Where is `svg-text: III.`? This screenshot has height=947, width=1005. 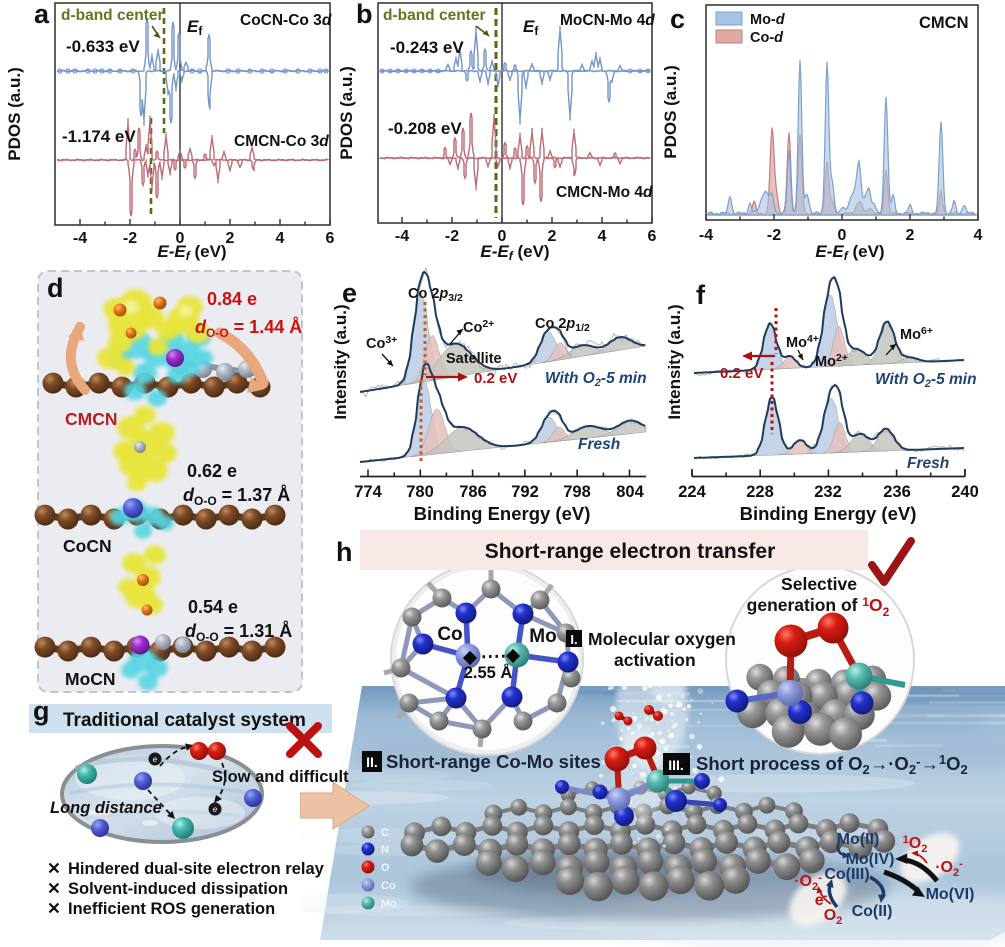
svg-text: III. is located at coordinates (676, 765).